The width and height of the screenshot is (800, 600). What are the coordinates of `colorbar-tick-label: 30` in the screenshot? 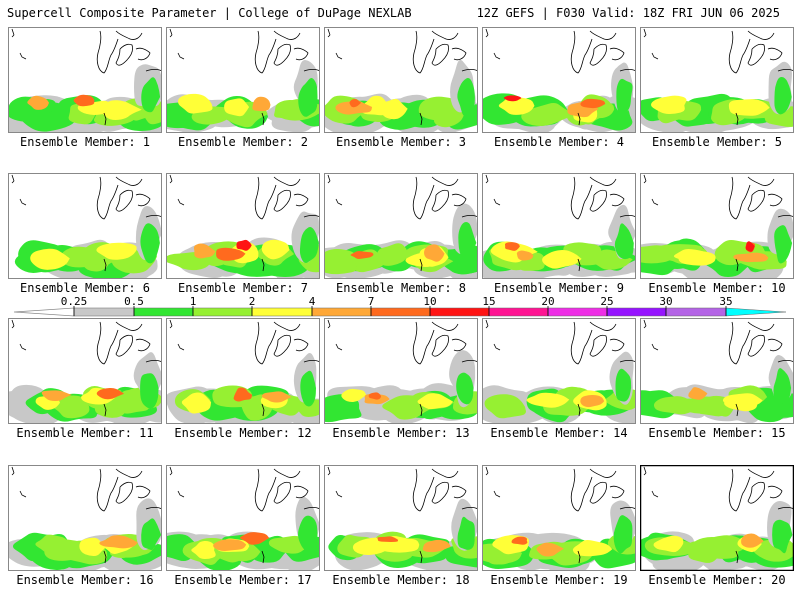 It's located at (665, 302).